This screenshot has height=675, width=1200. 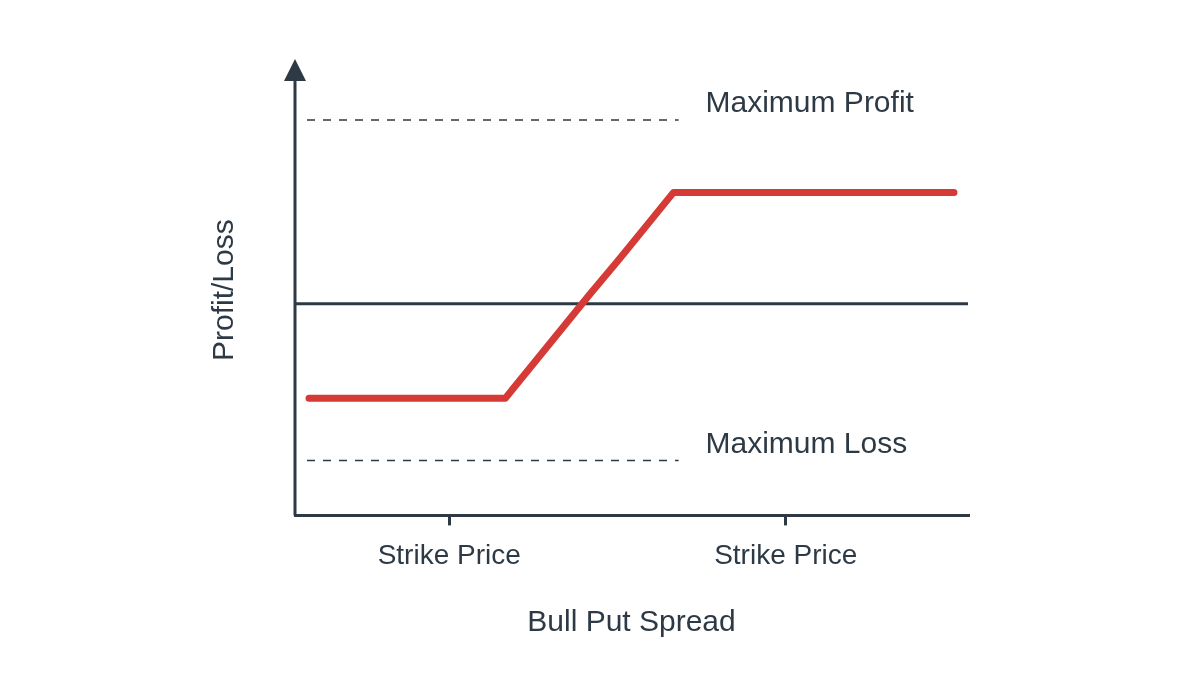 What do you see at coordinates (631, 621) in the screenshot?
I see `x-axis-title: Bull Put Spread` at bounding box center [631, 621].